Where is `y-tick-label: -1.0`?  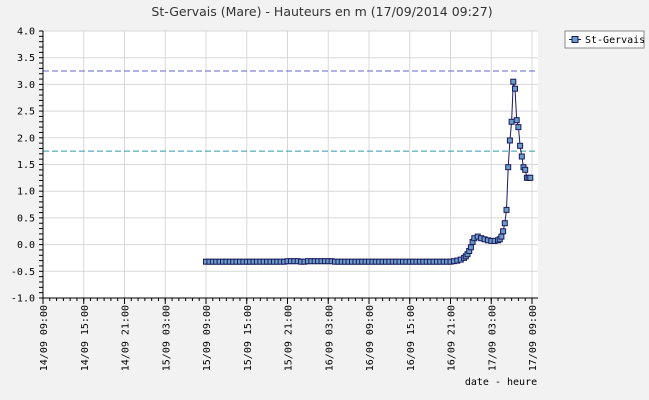
y-tick-label: -1.0 is located at coordinates (23, 299).